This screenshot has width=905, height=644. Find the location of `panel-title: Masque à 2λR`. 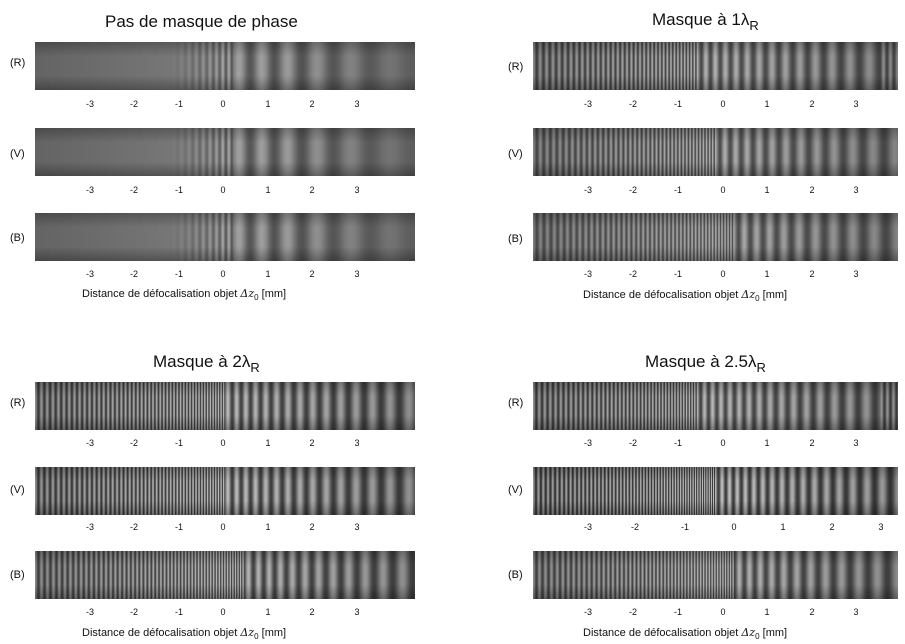

panel-title: Masque à 2λR is located at coordinates (206, 363).